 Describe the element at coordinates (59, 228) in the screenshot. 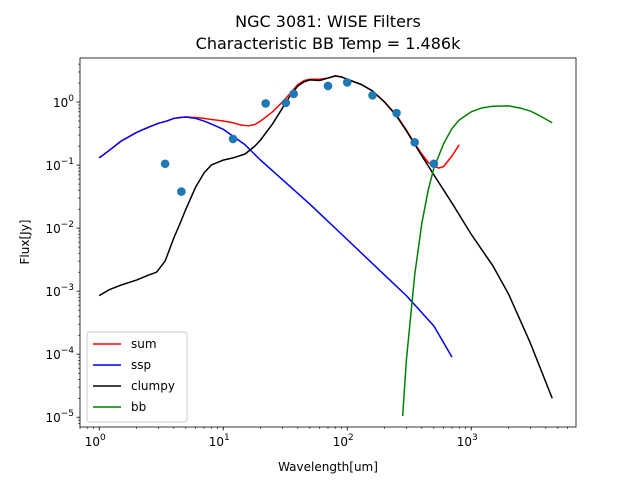

I see `y-tick-label: 10⁻²` at that location.